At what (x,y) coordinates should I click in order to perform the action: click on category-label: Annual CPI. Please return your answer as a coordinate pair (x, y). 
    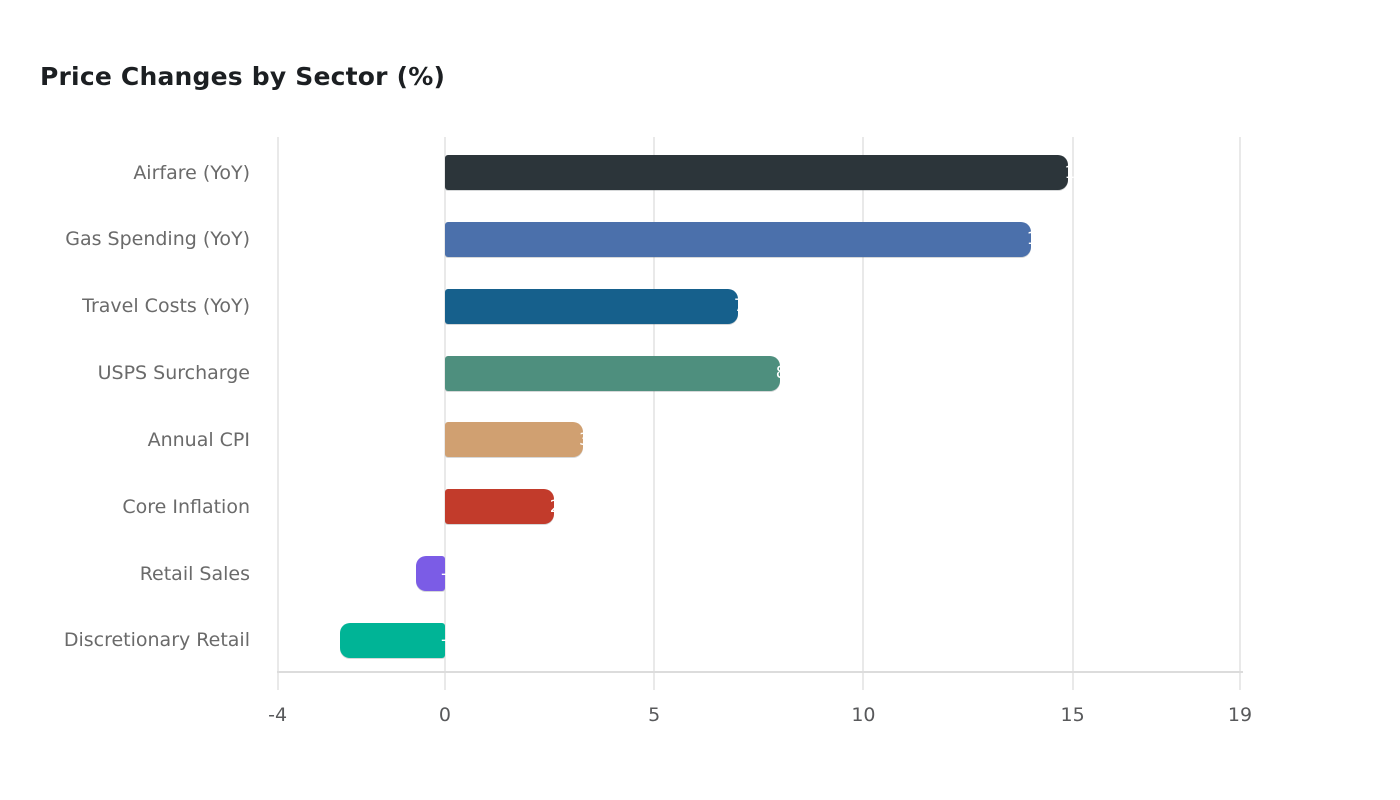
    Looking at the image, I should click on (198, 439).